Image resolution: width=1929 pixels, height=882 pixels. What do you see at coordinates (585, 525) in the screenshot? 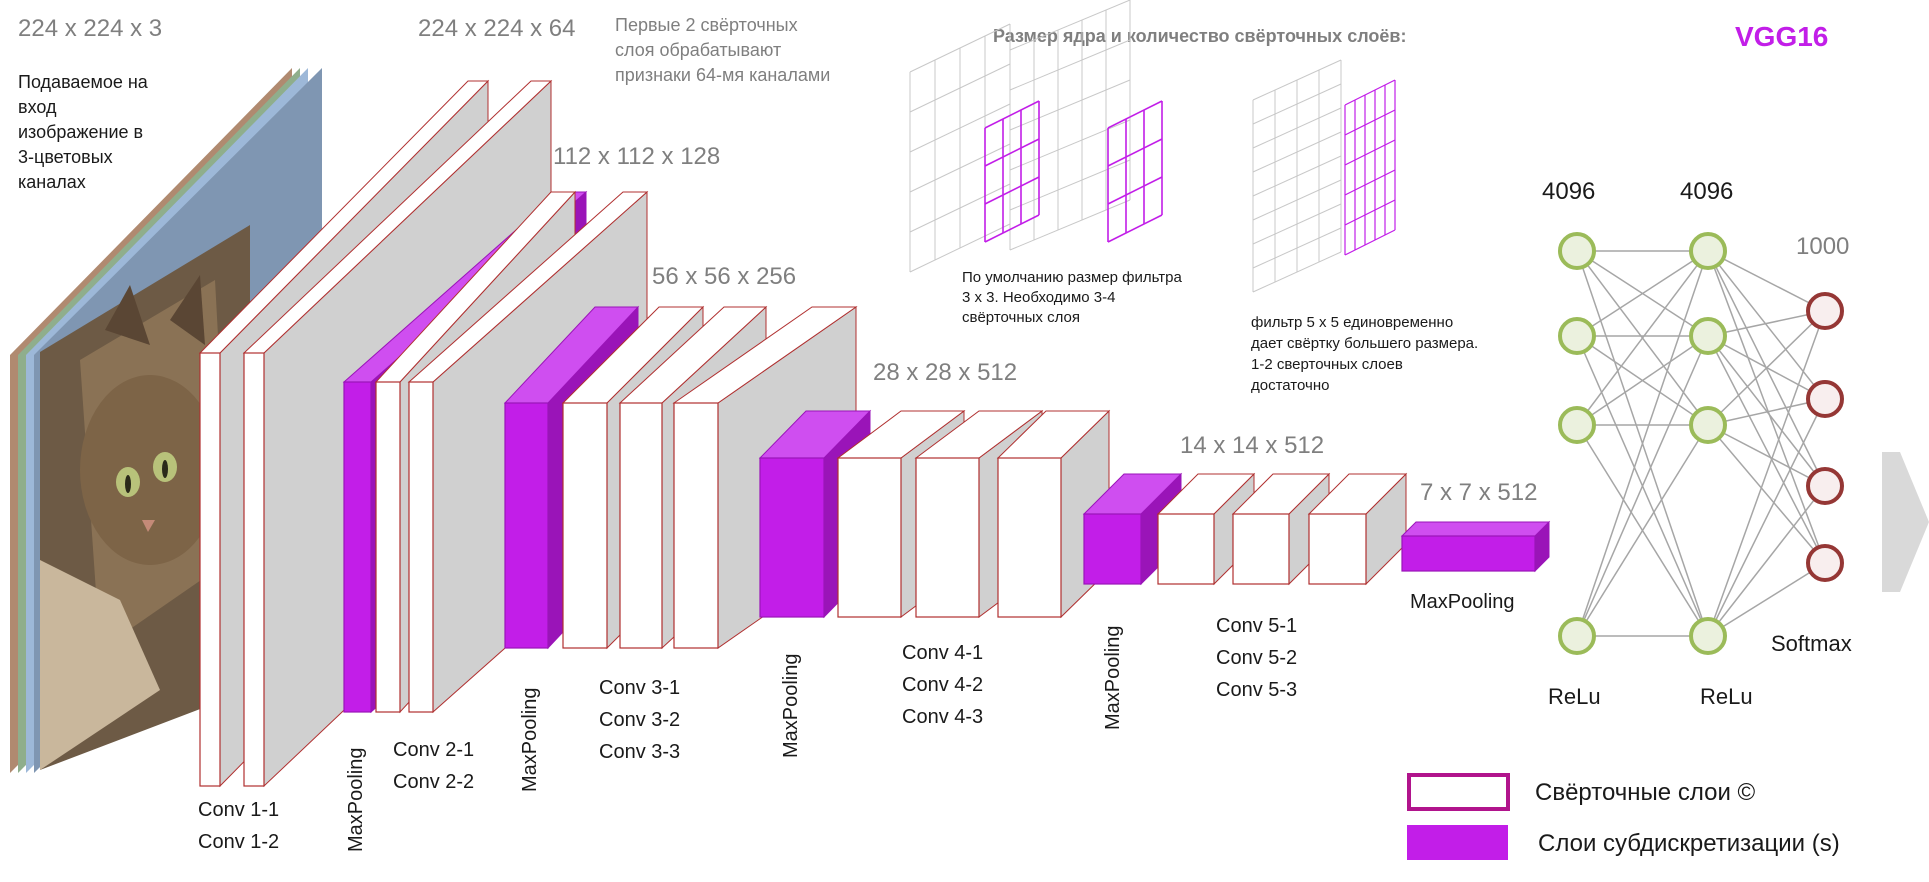
I see `conv-layer-3-1-front-face` at bounding box center [585, 525].